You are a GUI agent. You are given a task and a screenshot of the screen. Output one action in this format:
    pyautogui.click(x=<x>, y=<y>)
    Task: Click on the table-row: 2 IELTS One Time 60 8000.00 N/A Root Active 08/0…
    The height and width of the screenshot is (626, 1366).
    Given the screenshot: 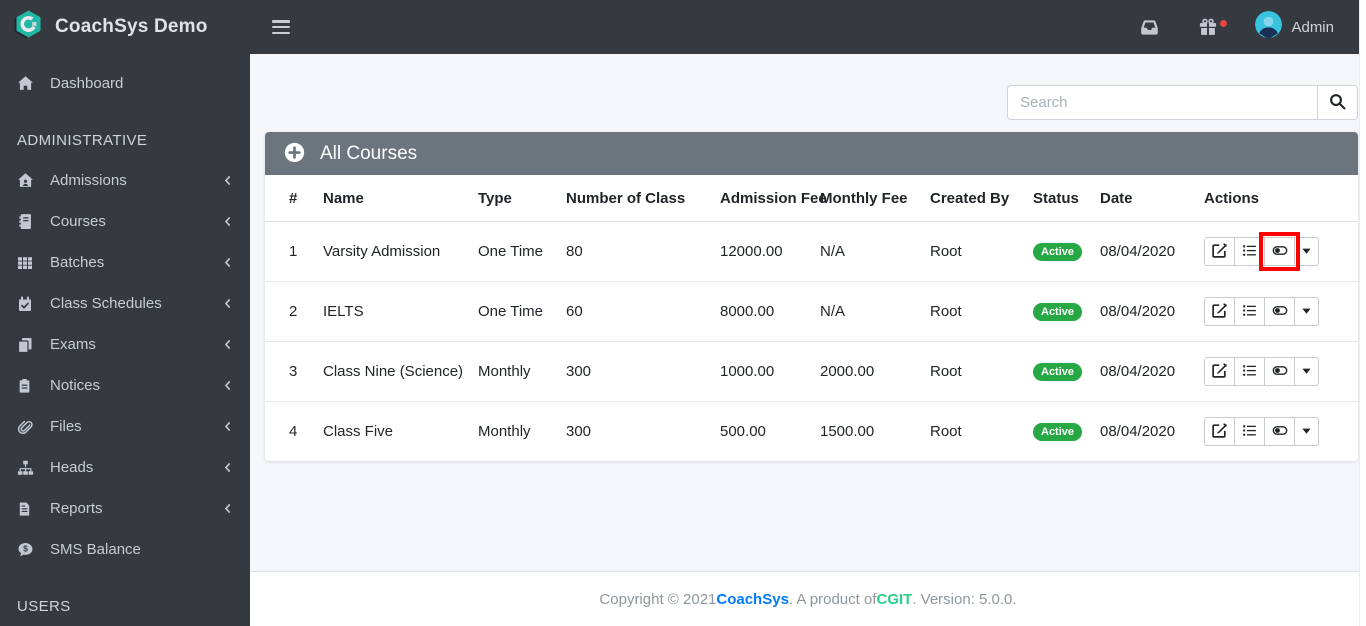 What is the action you would take?
    pyautogui.click(x=811, y=311)
    